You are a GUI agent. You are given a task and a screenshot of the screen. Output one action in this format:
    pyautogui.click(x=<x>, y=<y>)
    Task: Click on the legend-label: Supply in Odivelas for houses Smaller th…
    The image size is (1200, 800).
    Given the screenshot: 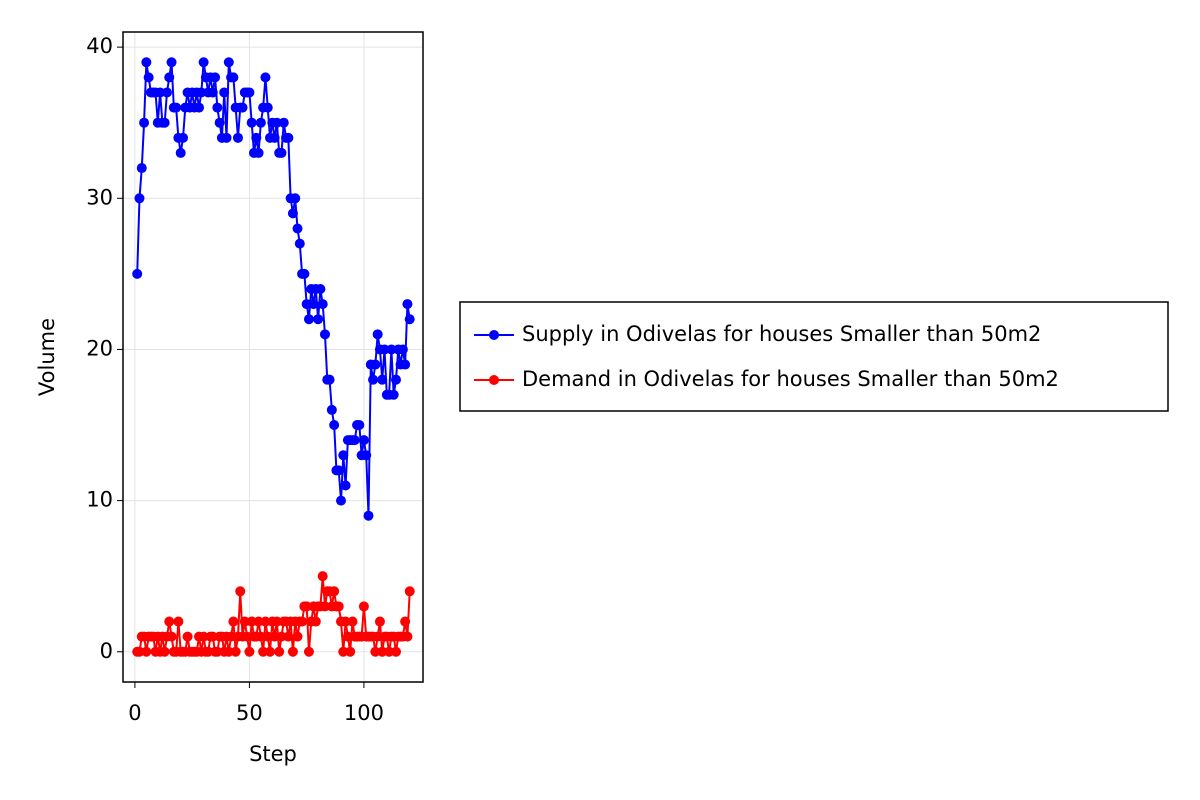 What is the action you would take?
    pyautogui.click(x=781, y=334)
    